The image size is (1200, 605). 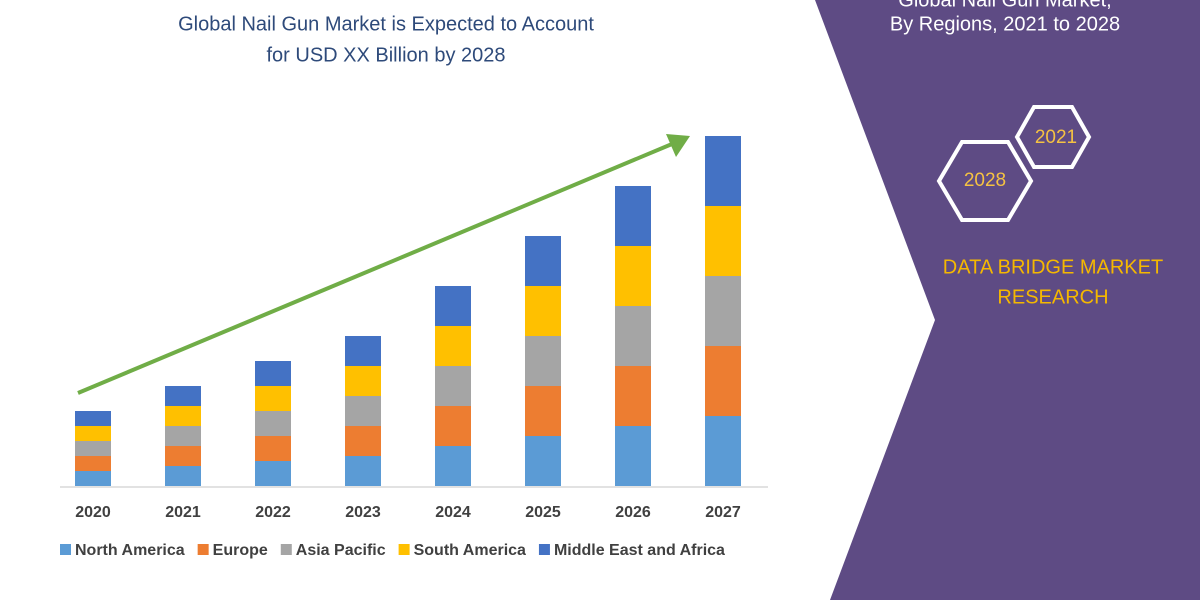 I want to click on x-tick-label: 2022, so click(x=273, y=512).